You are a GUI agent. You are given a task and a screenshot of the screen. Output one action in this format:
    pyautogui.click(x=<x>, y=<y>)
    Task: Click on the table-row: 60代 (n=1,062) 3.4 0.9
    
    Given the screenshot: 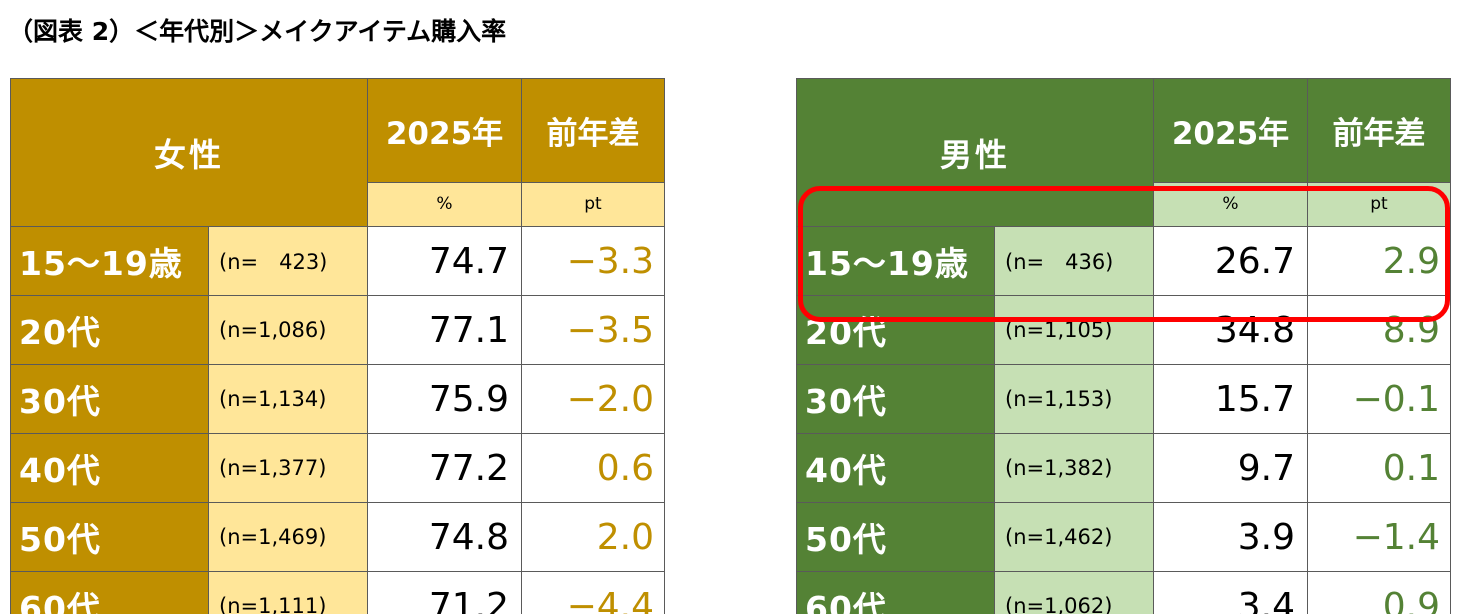 What is the action you would take?
    pyautogui.click(x=1123, y=592)
    